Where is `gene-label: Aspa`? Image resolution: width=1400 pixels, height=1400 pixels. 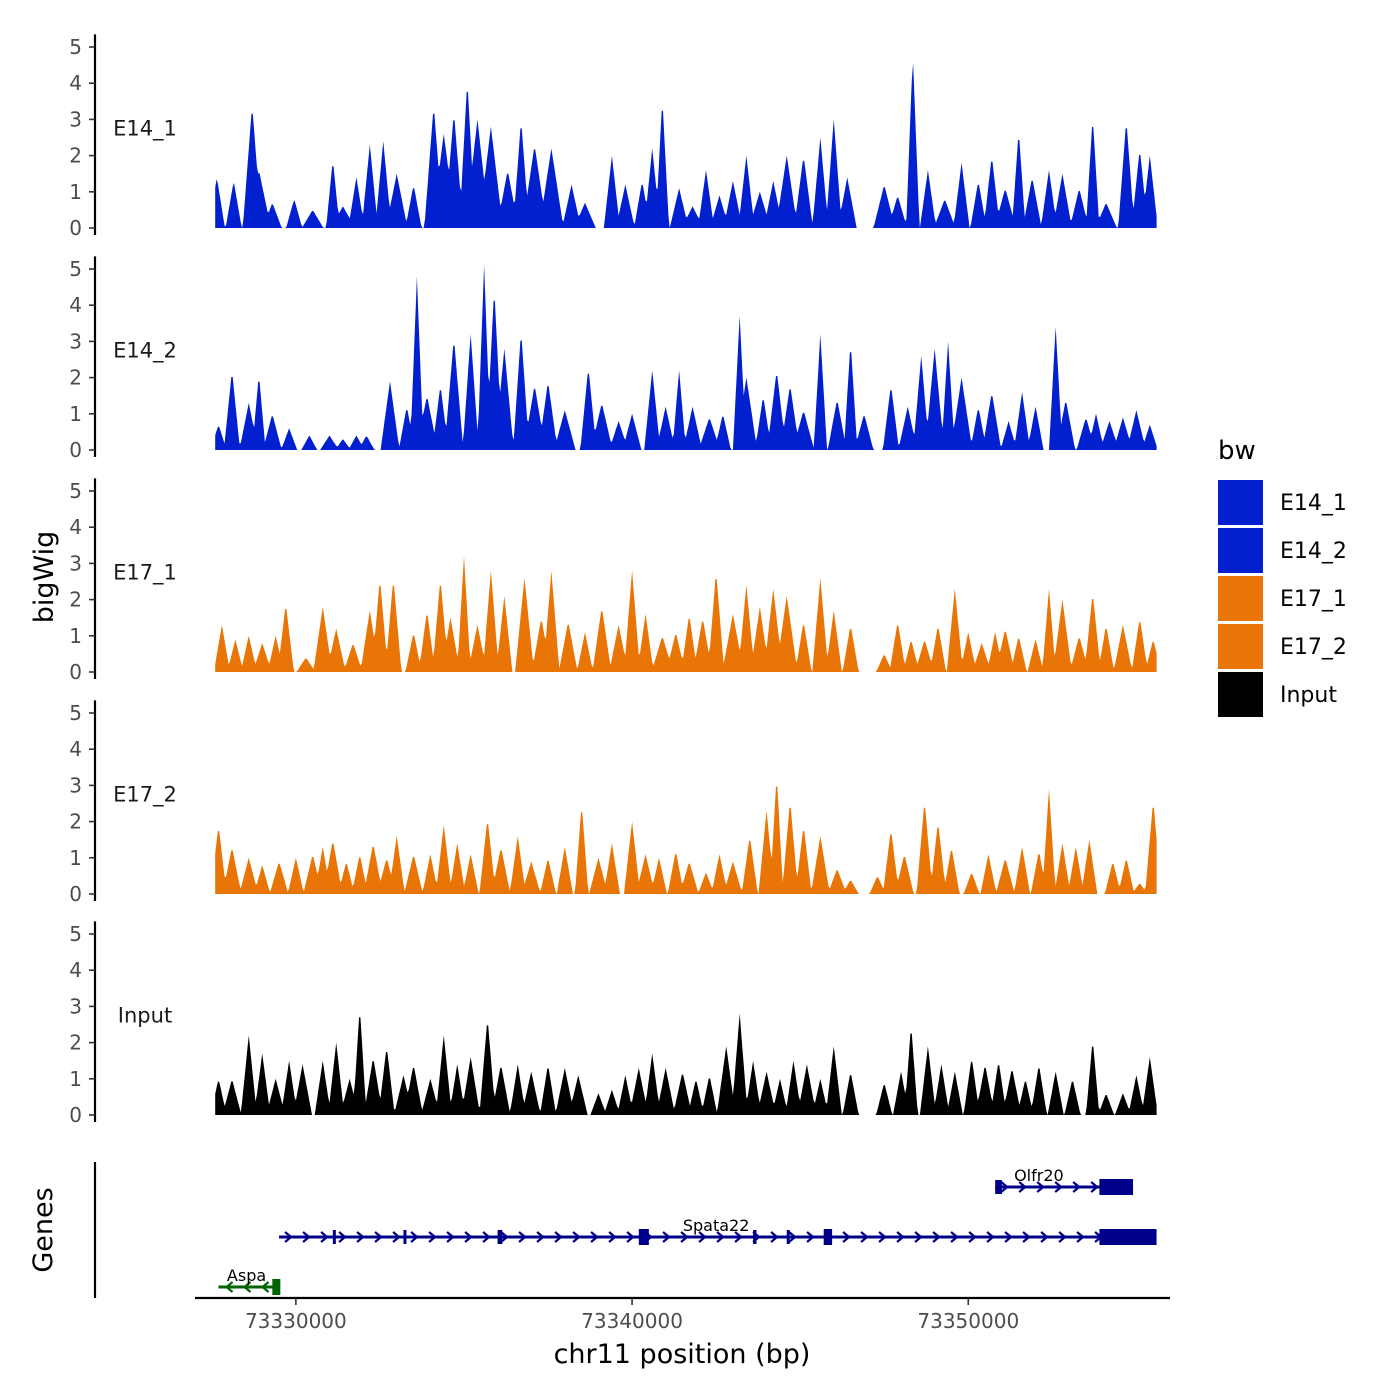
gene-label: Aspa is located at coordinates (246, 1275).